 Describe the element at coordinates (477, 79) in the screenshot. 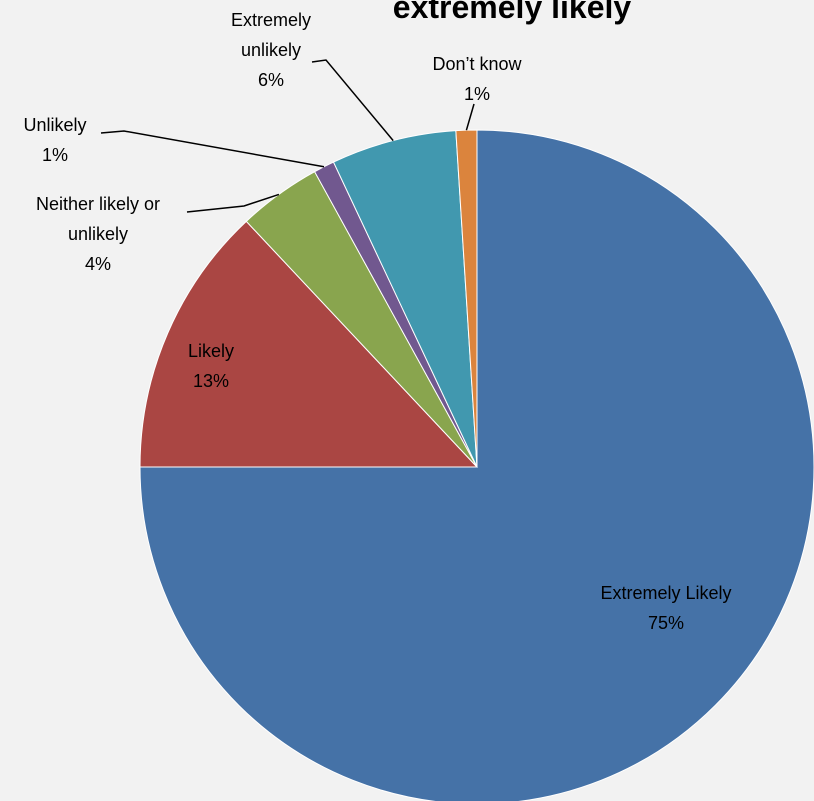

I see `data-label-dont-know: Don’t know 1%` at that location.